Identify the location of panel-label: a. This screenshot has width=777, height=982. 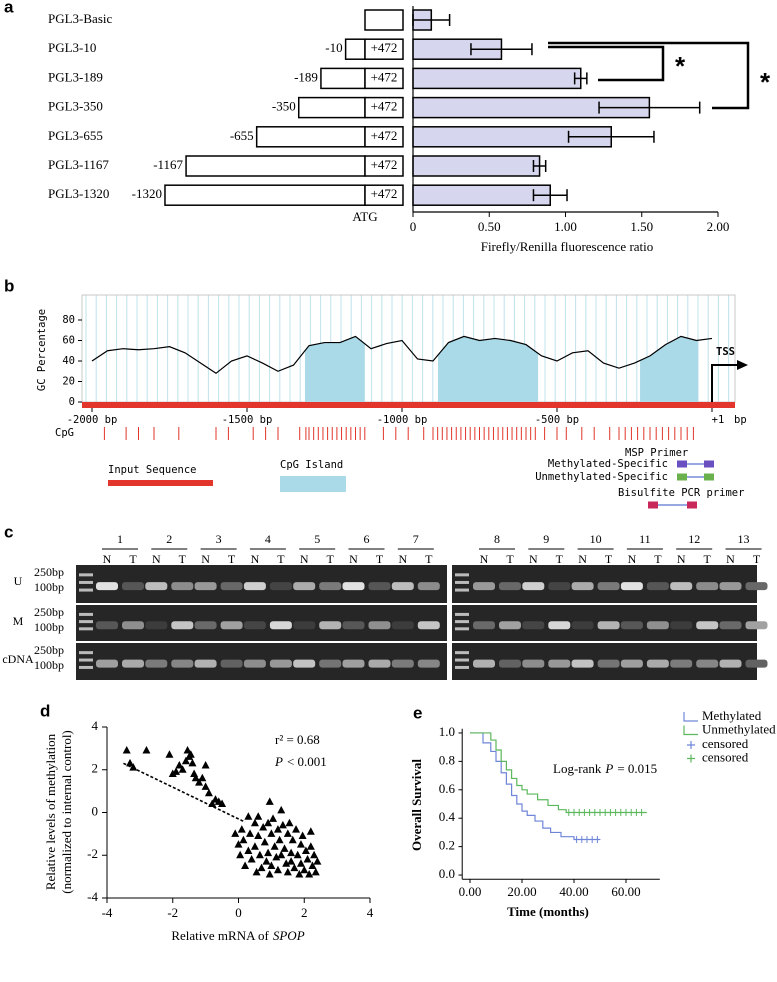
(9, 8).